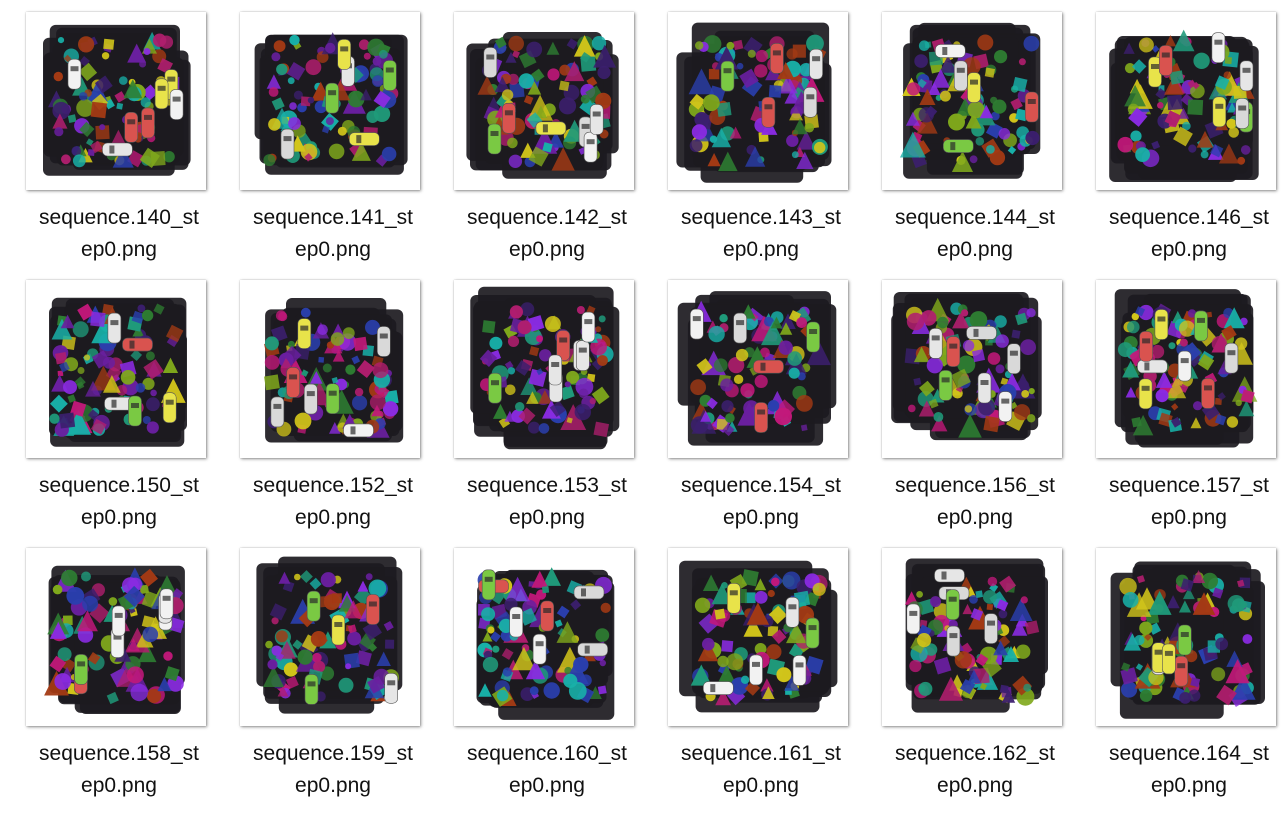 The height and width of the screenshot is (829, 1285). Describe the element at coordinates (119, 485) in the screenshot. I see `file-name-line-1: sequence.150_st` at that location.